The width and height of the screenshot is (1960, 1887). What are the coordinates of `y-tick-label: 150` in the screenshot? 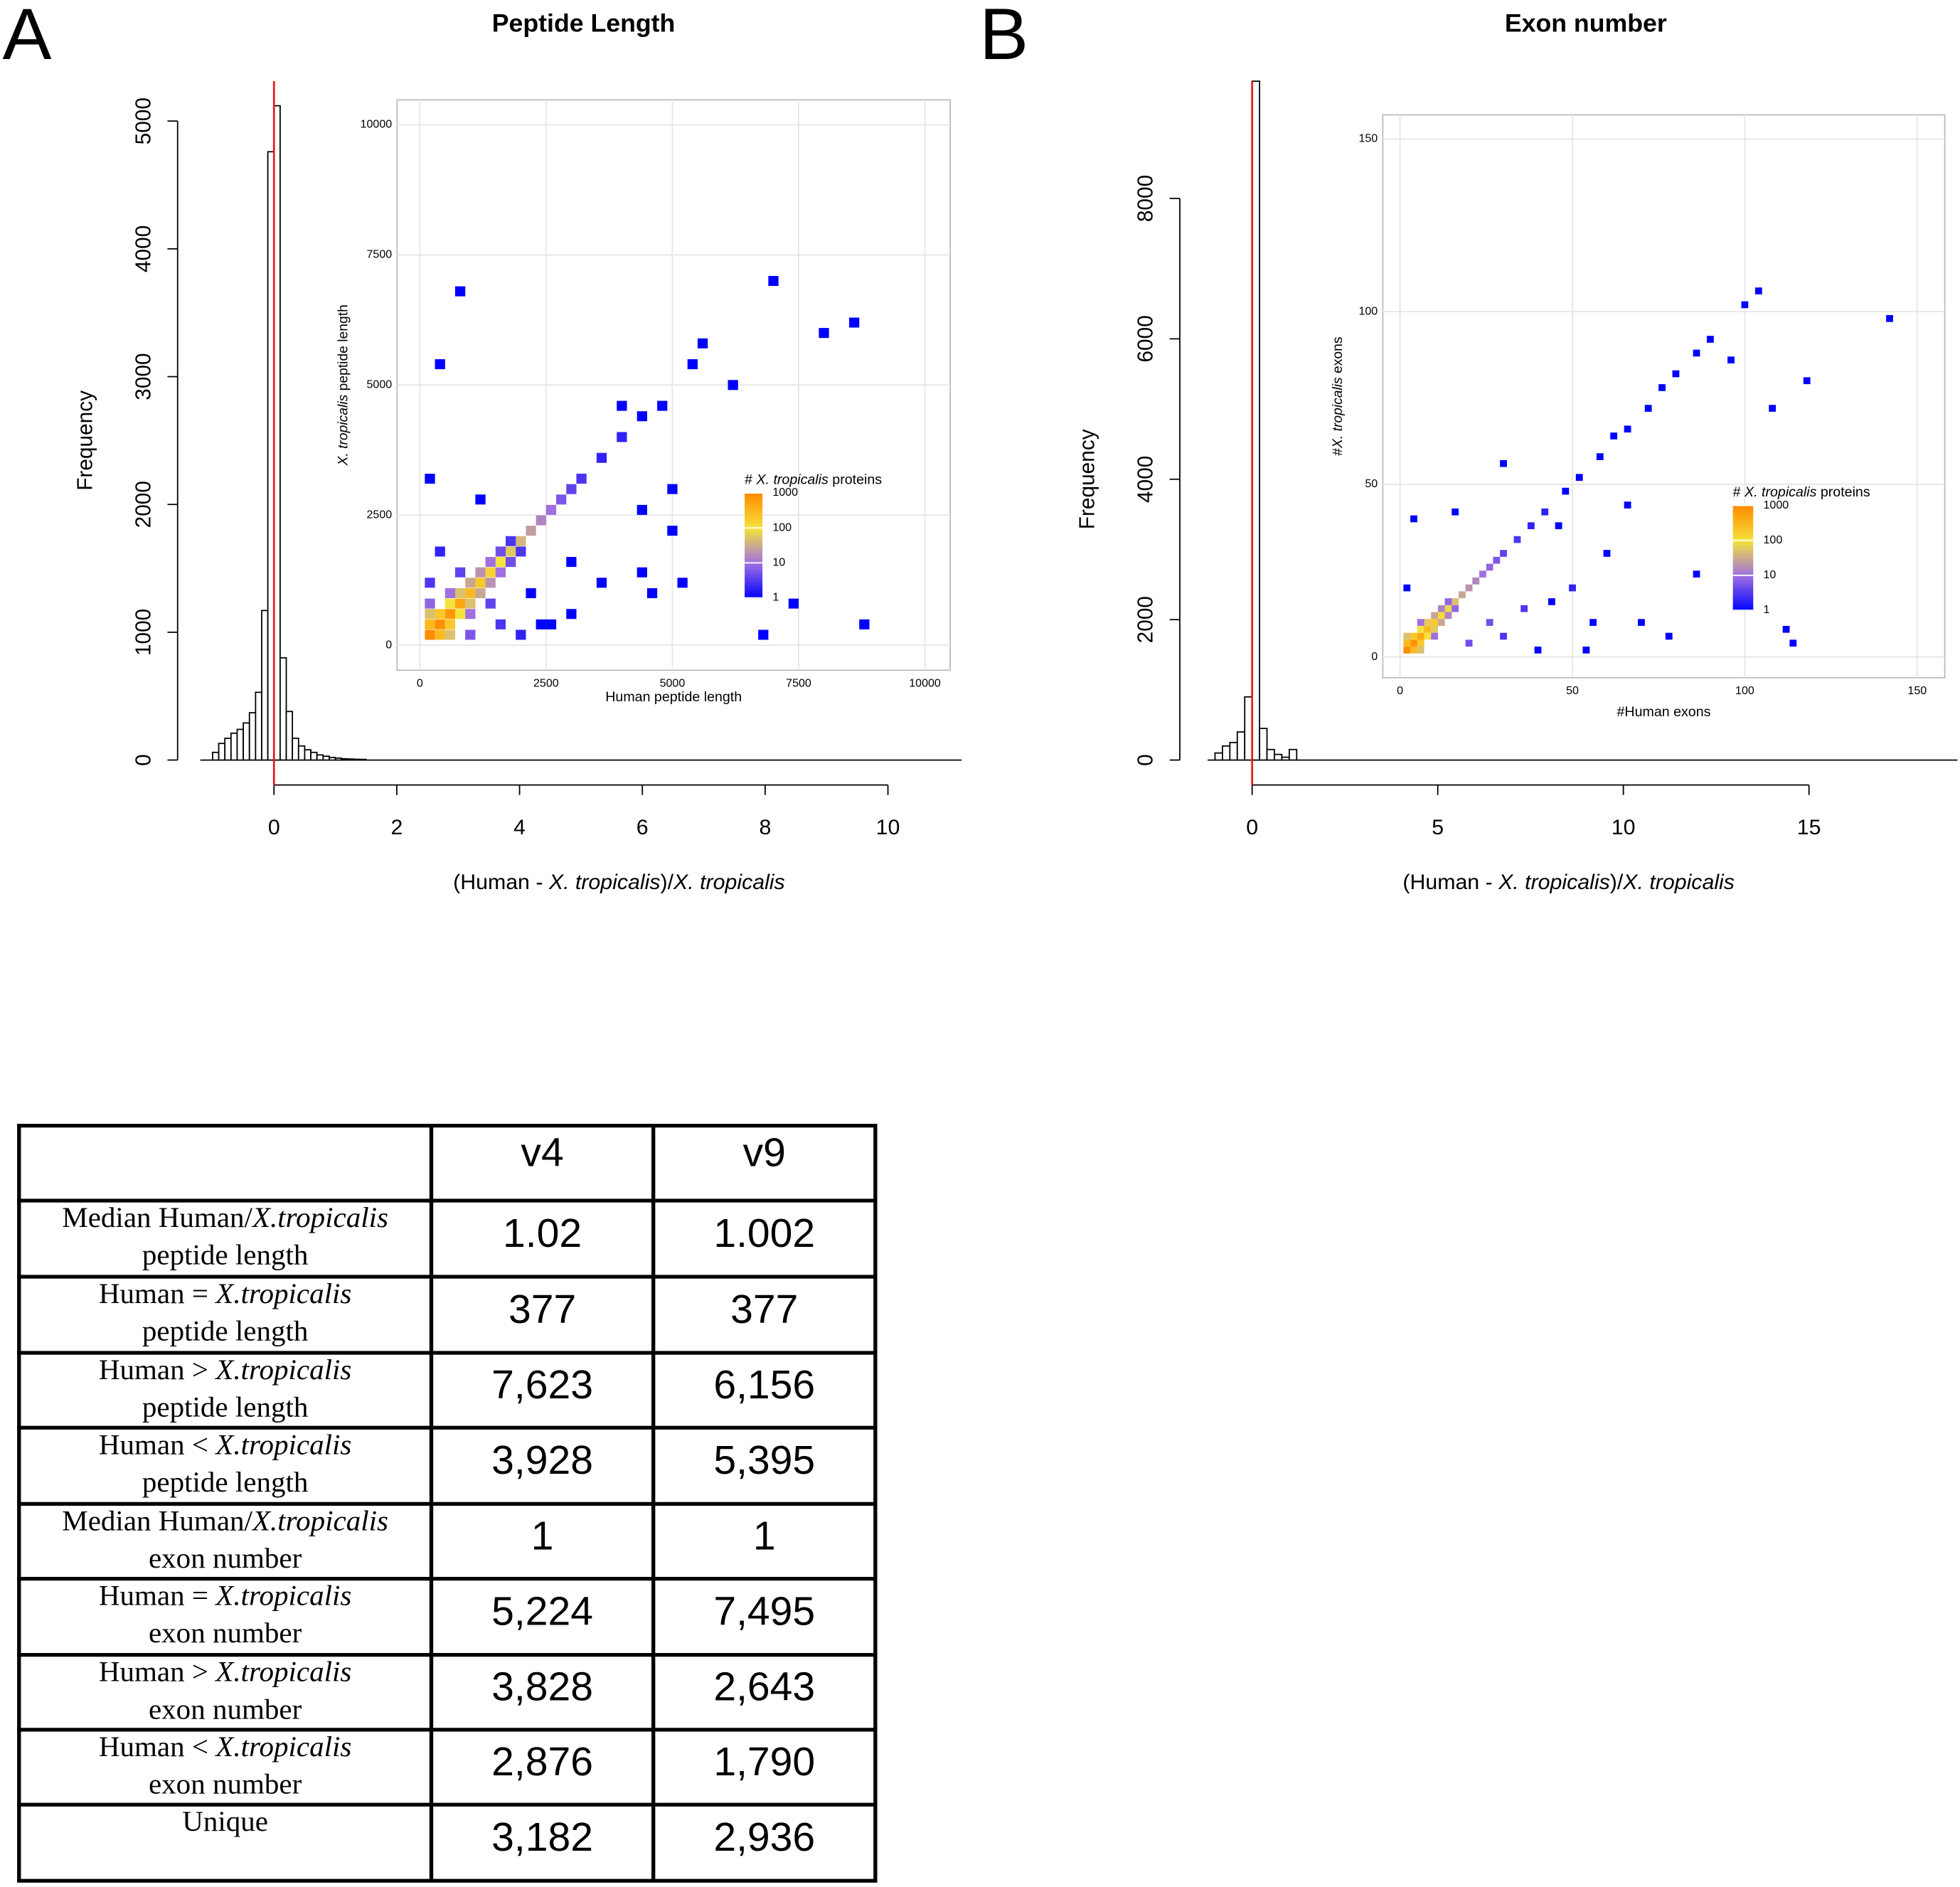 It's located at (1368, 139).